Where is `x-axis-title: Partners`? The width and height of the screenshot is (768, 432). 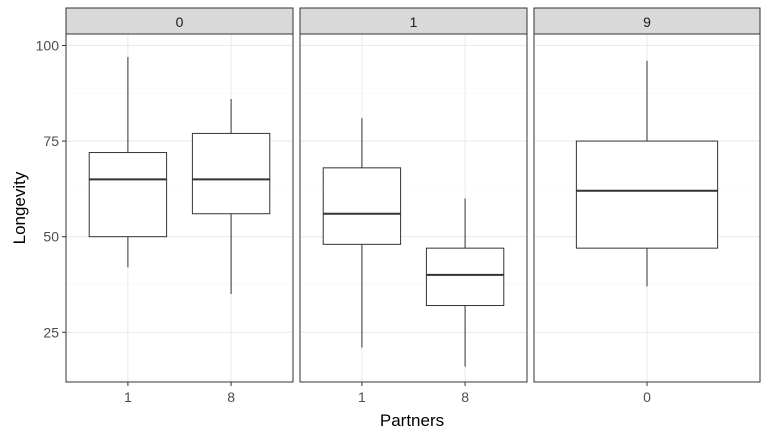 x-axis-title: Partners is located at coordinates (412, 420).